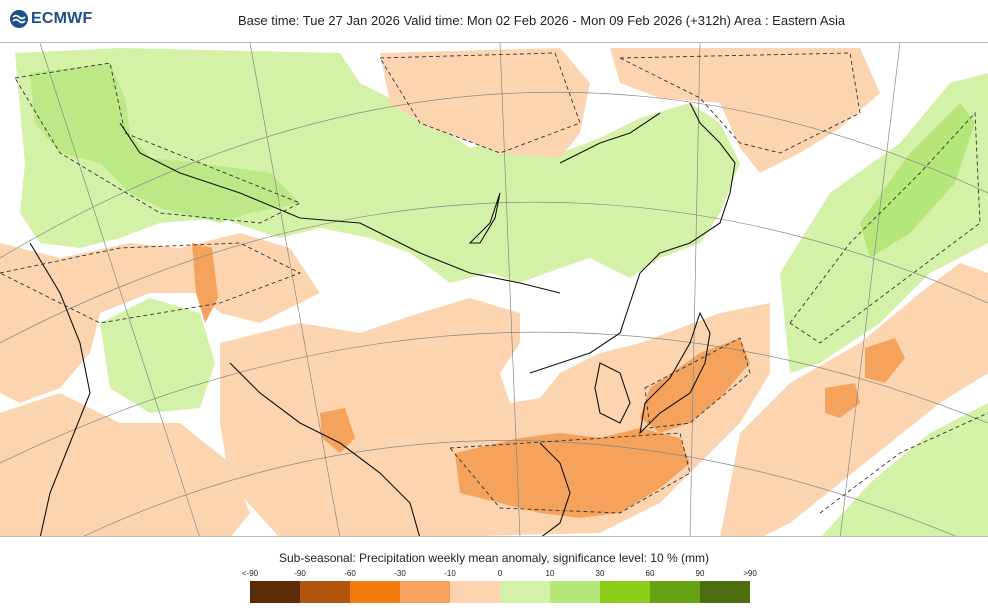  I want to click on logo-text: ECMWF, so click(62, 18).